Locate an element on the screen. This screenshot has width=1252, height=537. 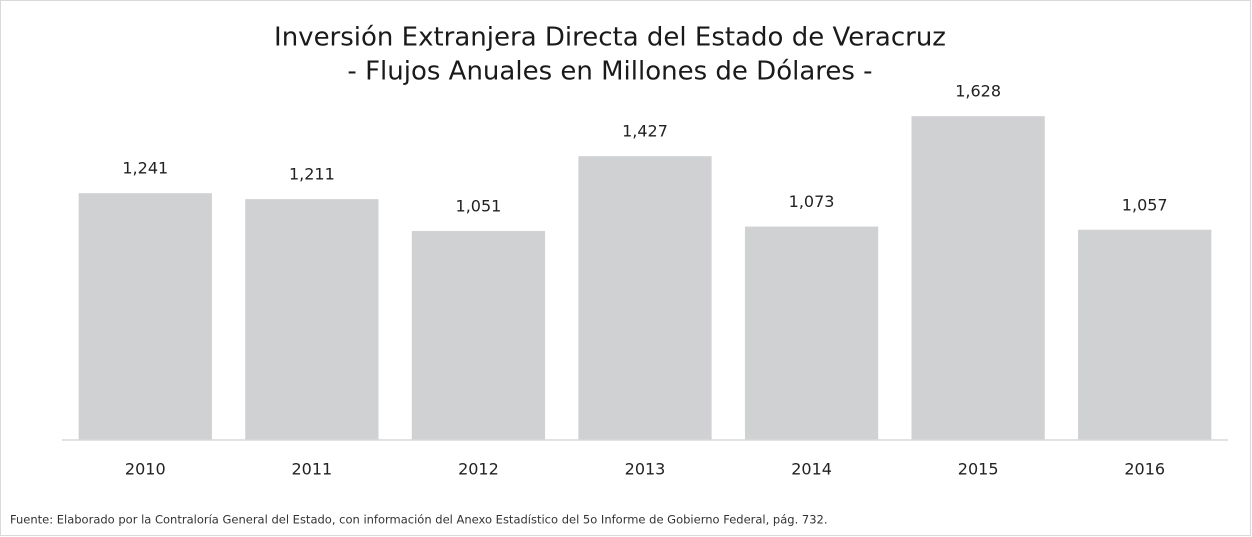
x-tick-label: 2012 is located at coordinates (478, 469).